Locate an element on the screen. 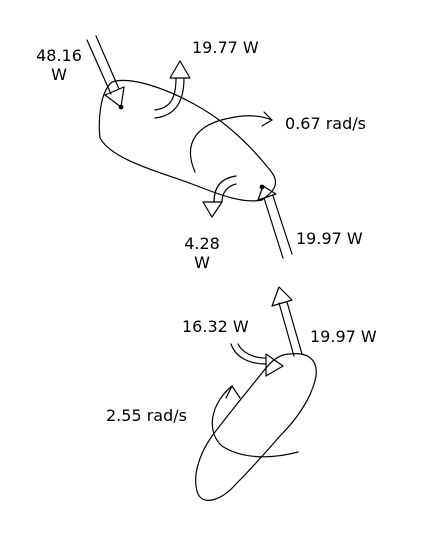 Image resolution: width=440 pixels, height=540 pixels. top-force-right-arrow is located at coordinates (275, 222).